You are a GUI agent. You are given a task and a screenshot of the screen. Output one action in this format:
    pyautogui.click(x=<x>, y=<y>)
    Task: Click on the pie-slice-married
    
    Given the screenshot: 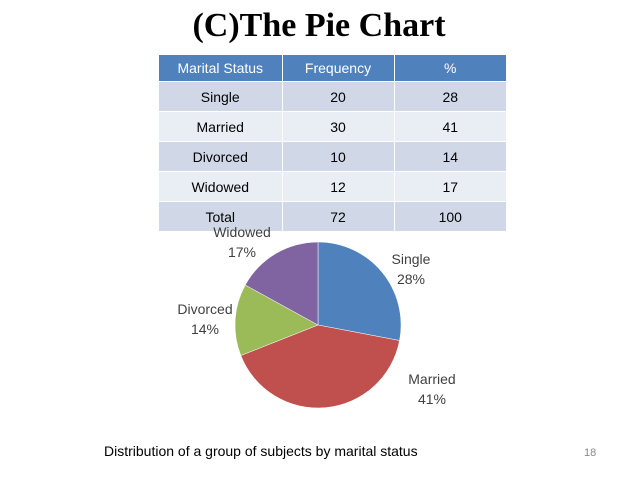 What is the action you would take?
    pyautogui.click(x=320, y=366)
    